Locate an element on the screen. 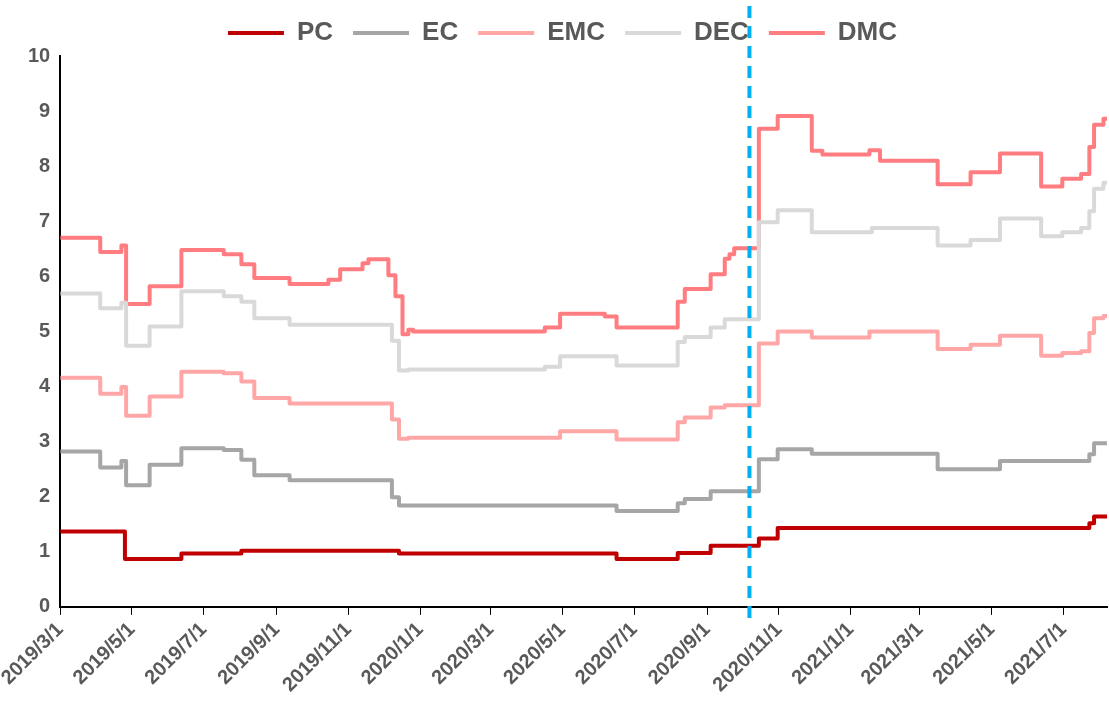  legend-label: DEC is located at coordinates (721, 31).